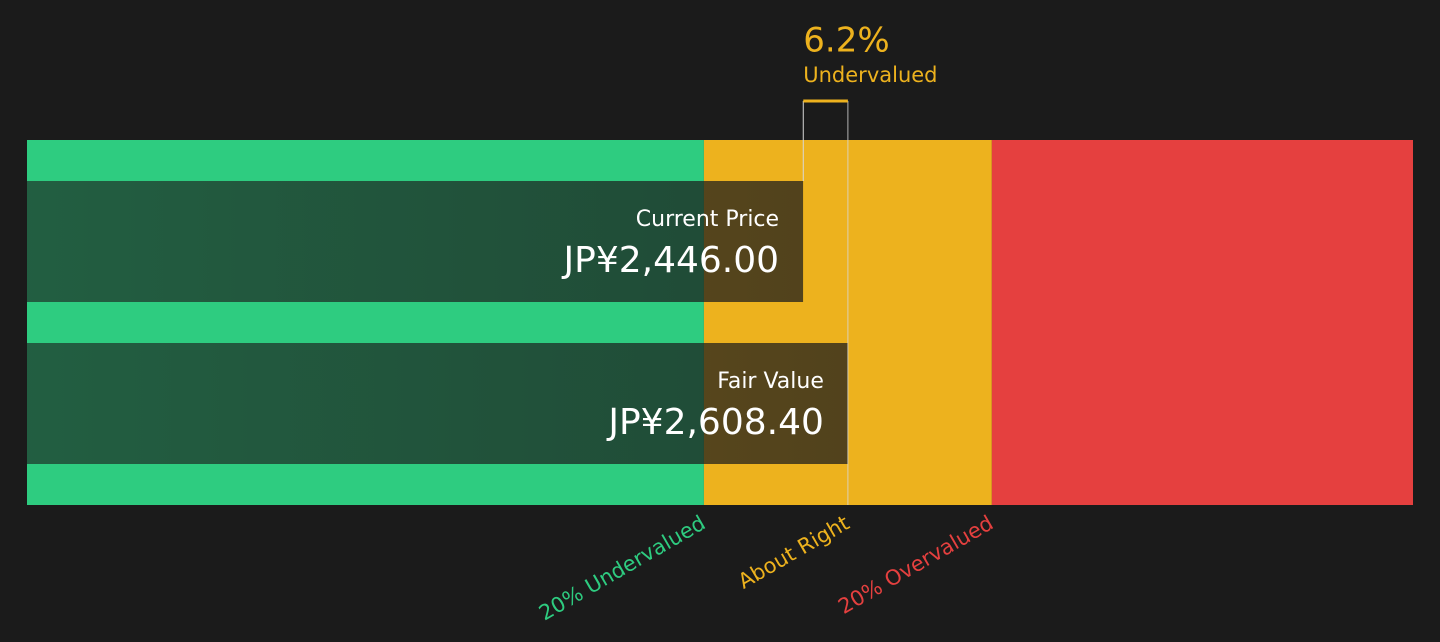 This screenshot has height=642, width=1440. Describe the element at coordinates (671, 260) in the screenshot. I see `bar-value: JP¥2,446.00` at that location.